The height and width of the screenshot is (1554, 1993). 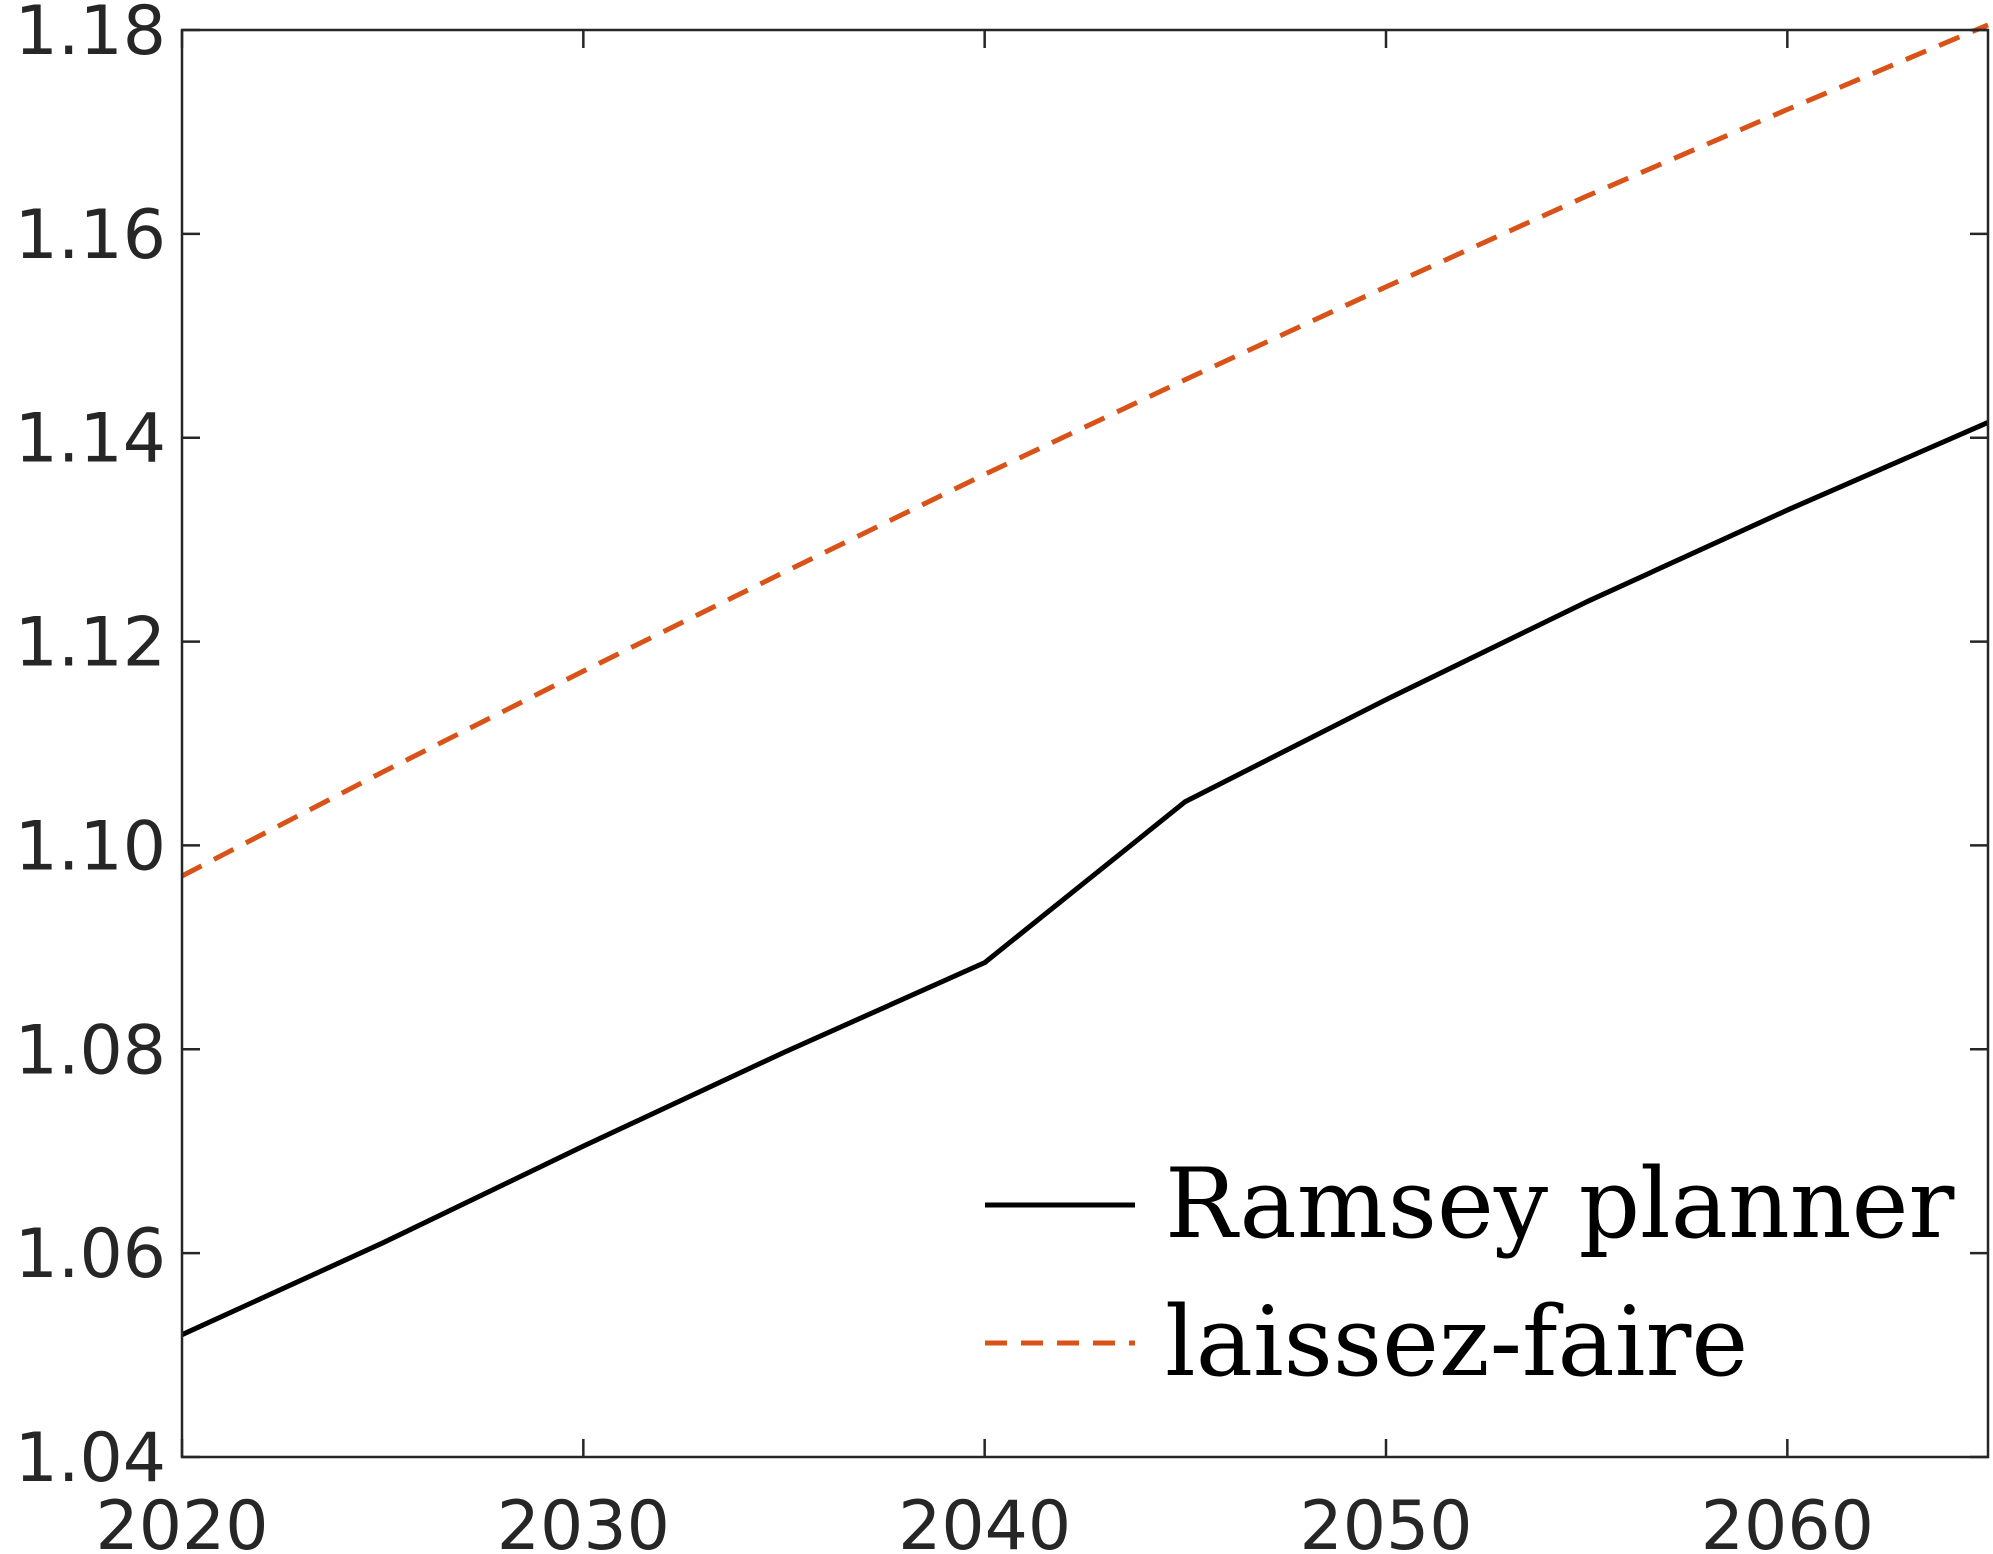 What do you see at coordinates (181, 1520) in the screenshot?
I see `x-tick-label: 2020` at bounding box center [181, 1520].